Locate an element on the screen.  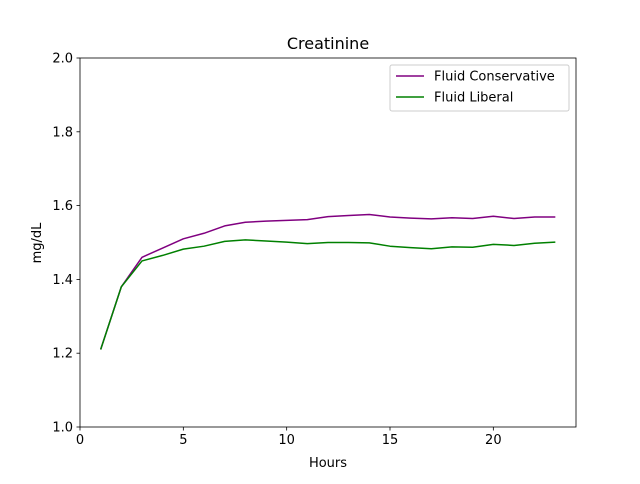
x-tick-label: 0 is located at coordinates (80, 440).